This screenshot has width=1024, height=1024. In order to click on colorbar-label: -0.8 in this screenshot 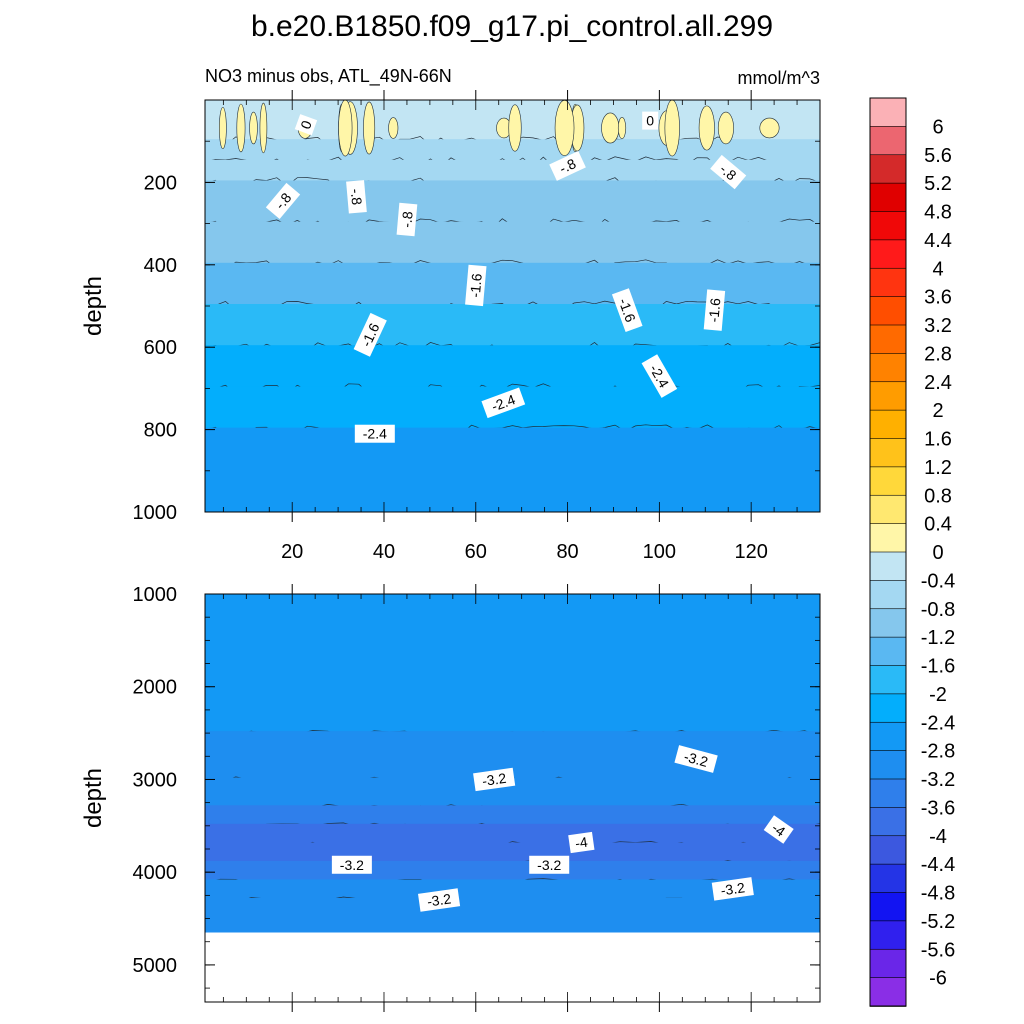, I will do `click(938, 610)`.